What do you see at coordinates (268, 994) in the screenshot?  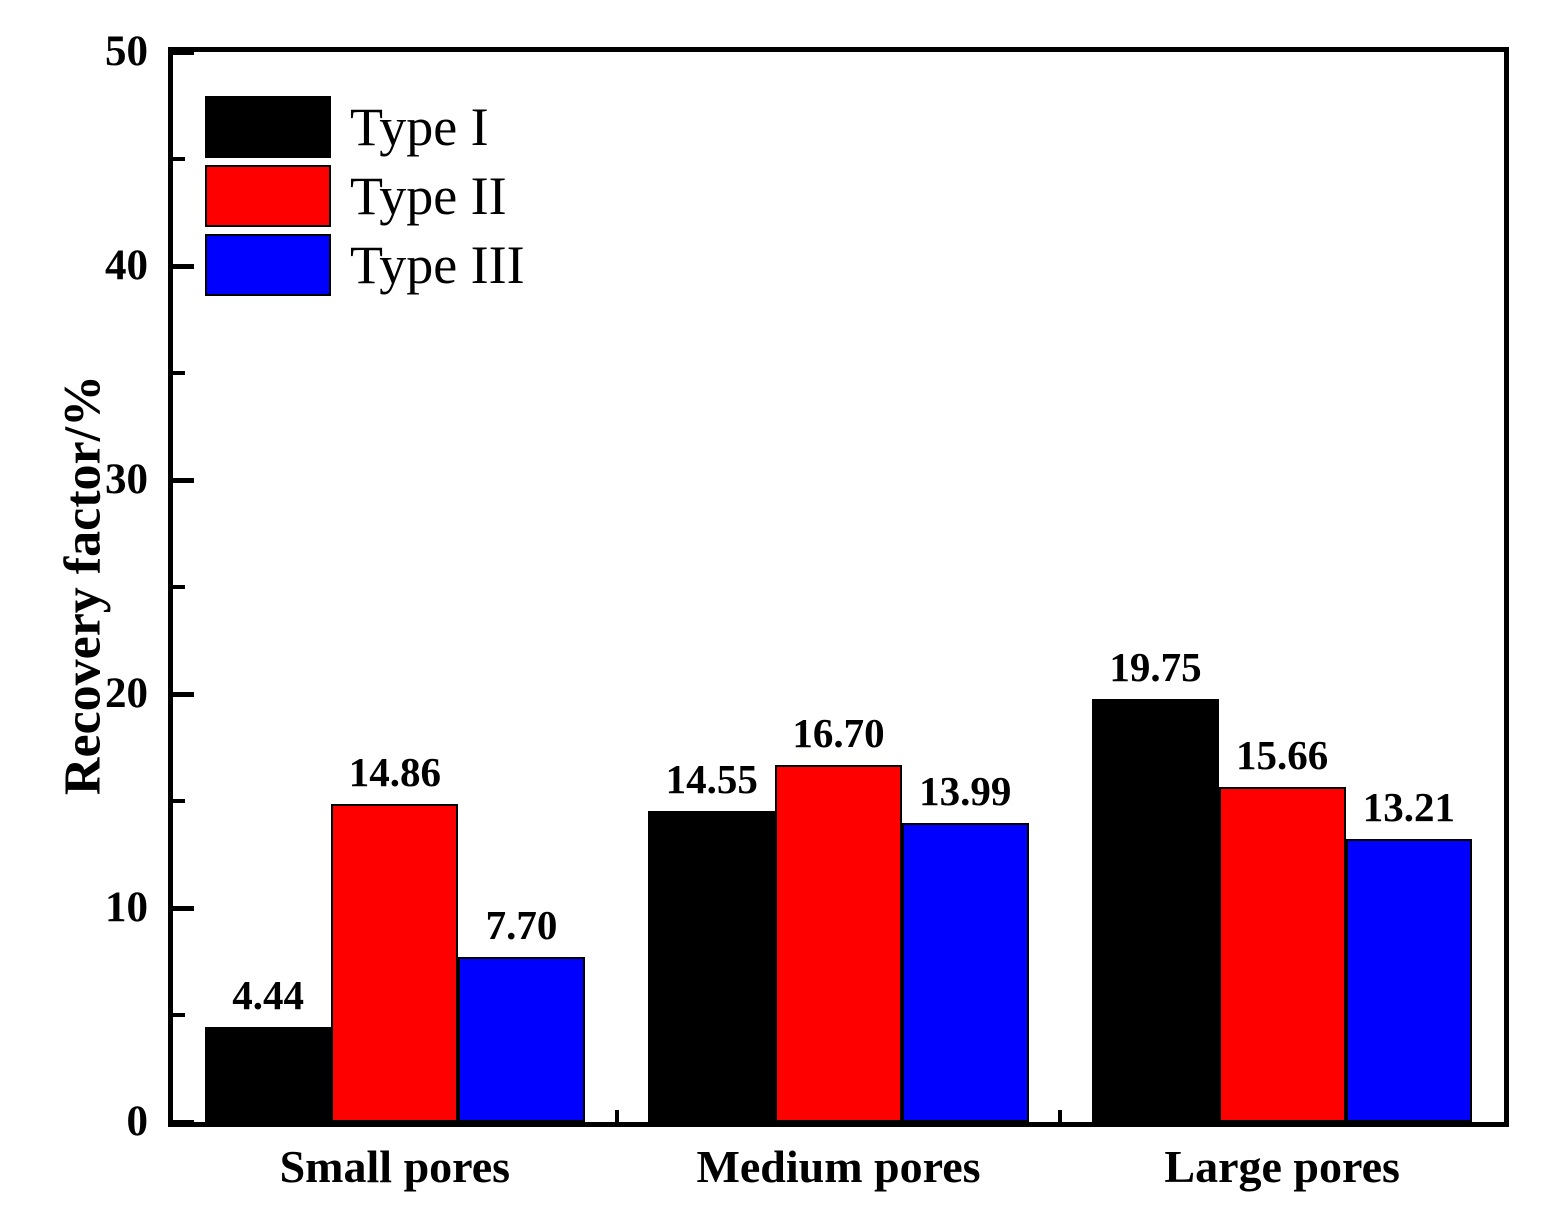 I see `bar-value-label: 4.44` at bounding box center [268, 994].